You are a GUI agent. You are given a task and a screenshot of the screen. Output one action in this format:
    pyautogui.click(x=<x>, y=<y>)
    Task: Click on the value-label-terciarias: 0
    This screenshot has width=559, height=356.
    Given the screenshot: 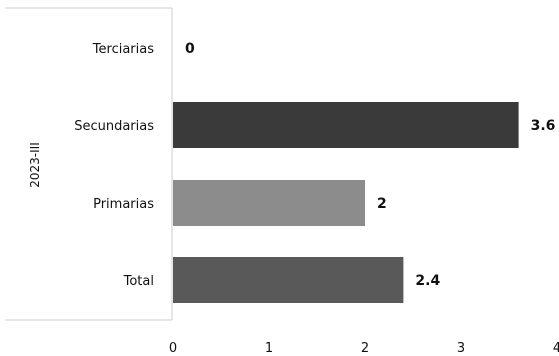 What is the action you would take?
    pyautogui.click(x=190, y=49)
    